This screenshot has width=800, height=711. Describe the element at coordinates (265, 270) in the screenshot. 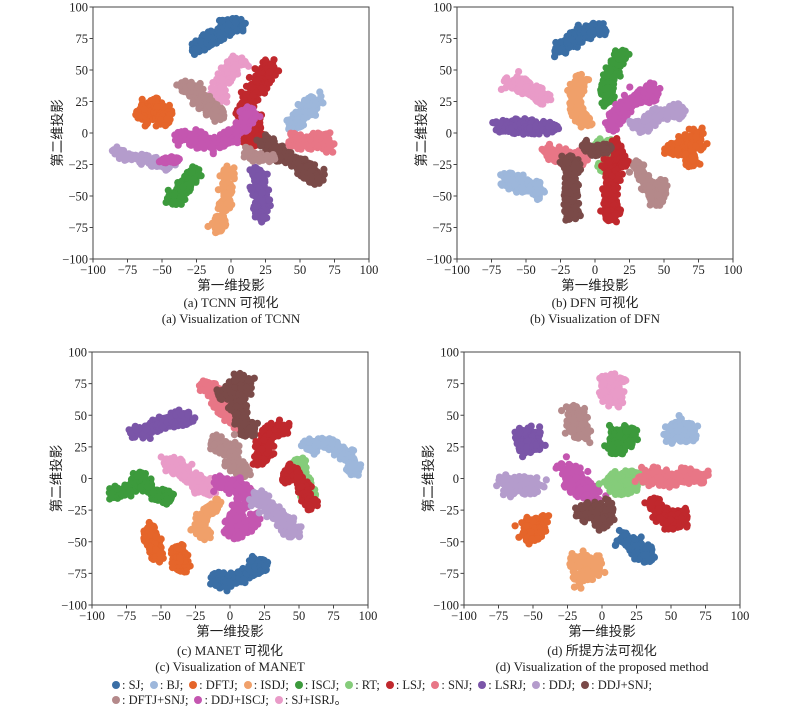

I see `x-tick-label: 25` at that location.